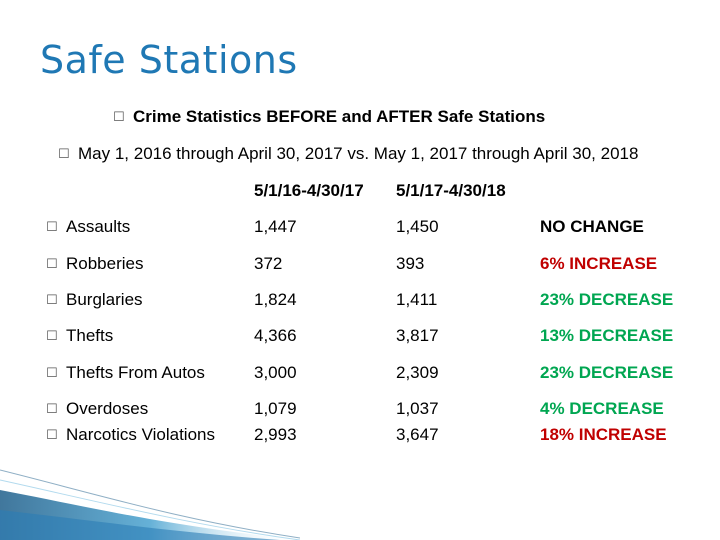 This screenshot has width=720, height=540. What do you see at coordinates (275, 372) in the screenshot?
I see `row-value-period1: 3,000` at bounding box center [275, 372].